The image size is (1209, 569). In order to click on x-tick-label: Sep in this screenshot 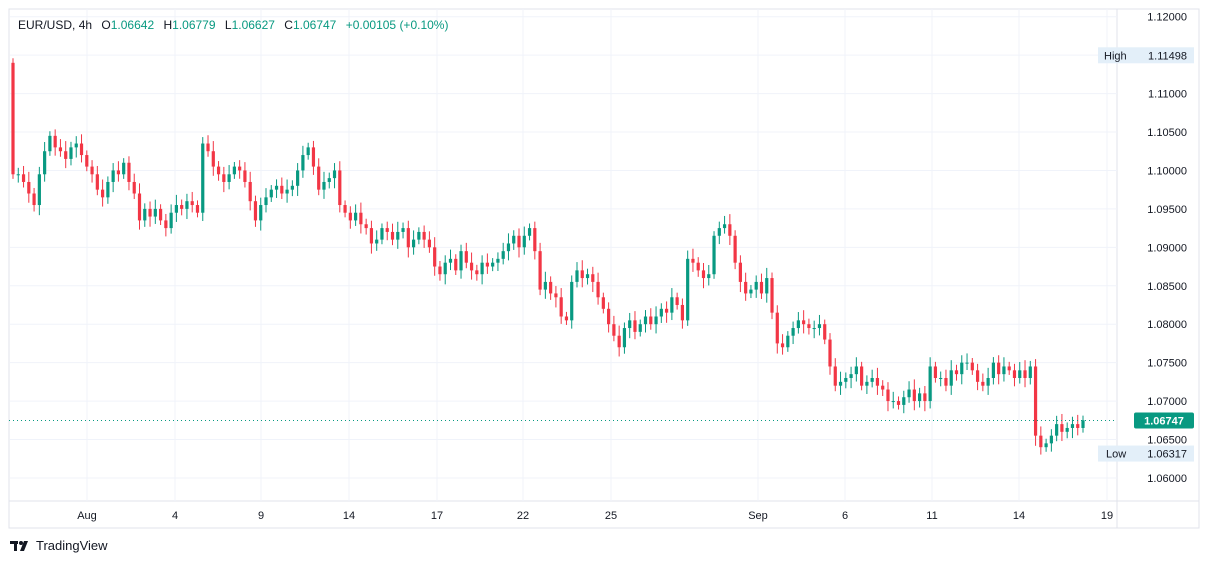, I will do `click(758, 516)`.